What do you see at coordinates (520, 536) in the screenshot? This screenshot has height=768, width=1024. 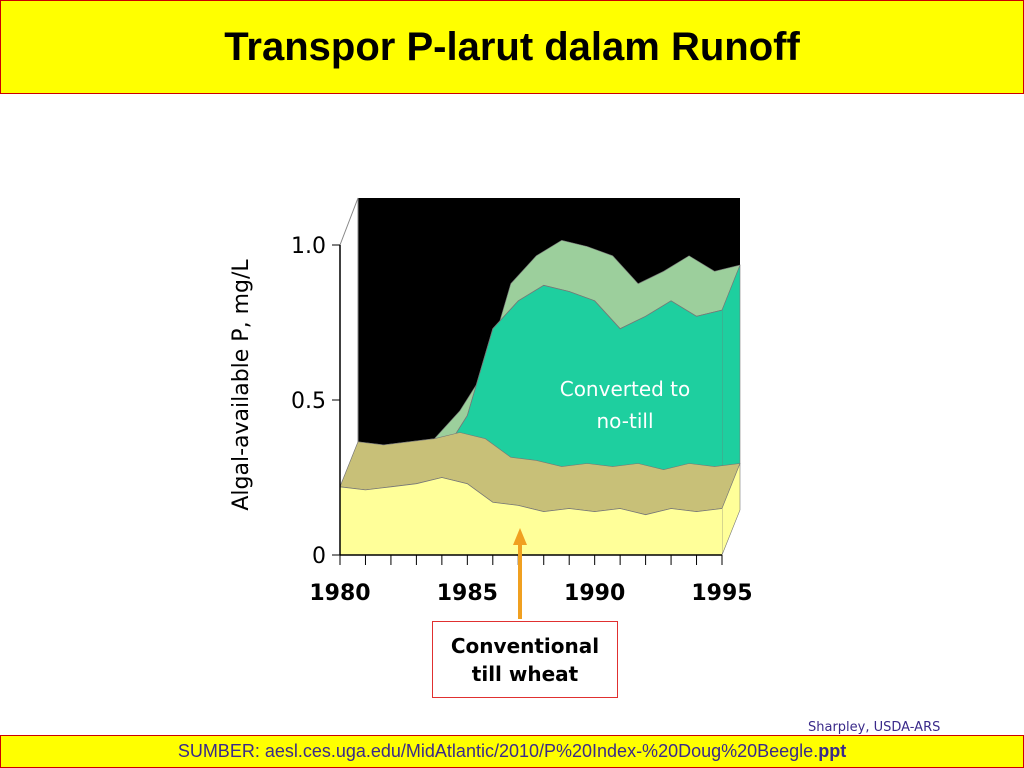 I see `callout-arrowhead` at bounding box center [520, 536].